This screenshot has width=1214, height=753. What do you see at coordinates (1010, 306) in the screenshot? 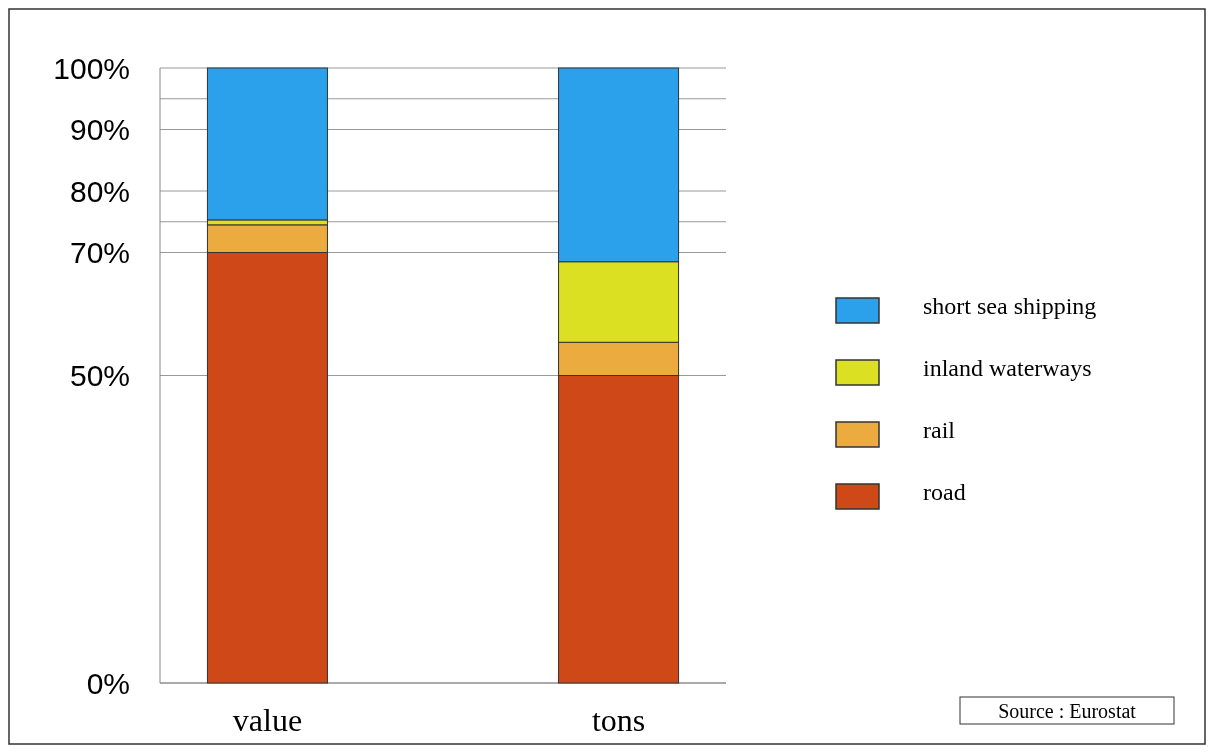
I see `legend-label: short sea shipping` at bounding box center [1010, 306].